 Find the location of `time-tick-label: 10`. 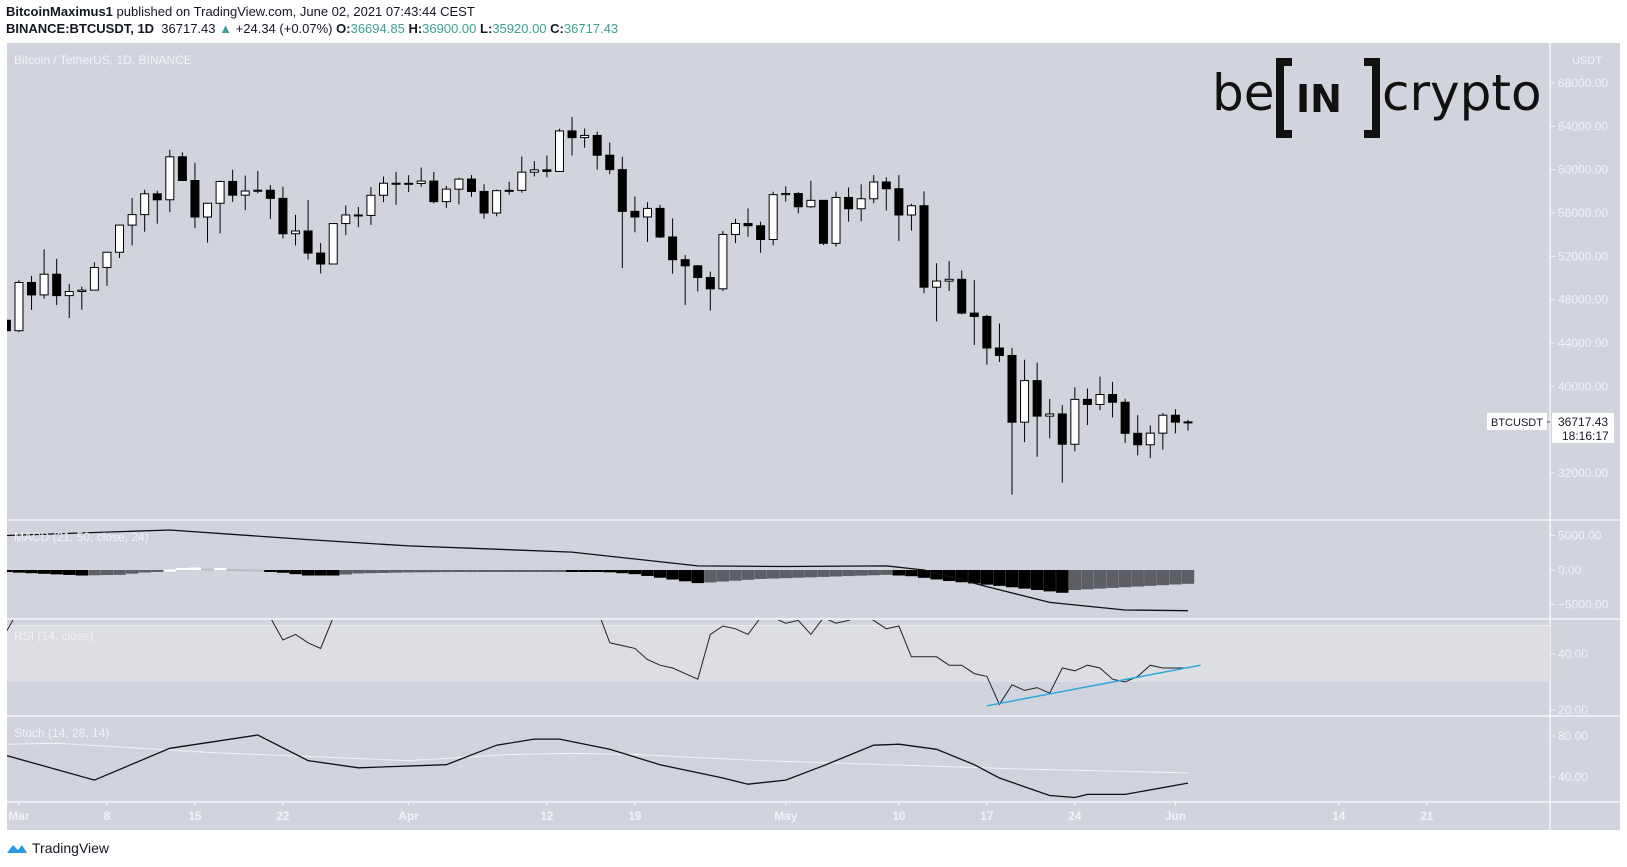

time-tick-label: 10 is located at coordinates (899, 816).